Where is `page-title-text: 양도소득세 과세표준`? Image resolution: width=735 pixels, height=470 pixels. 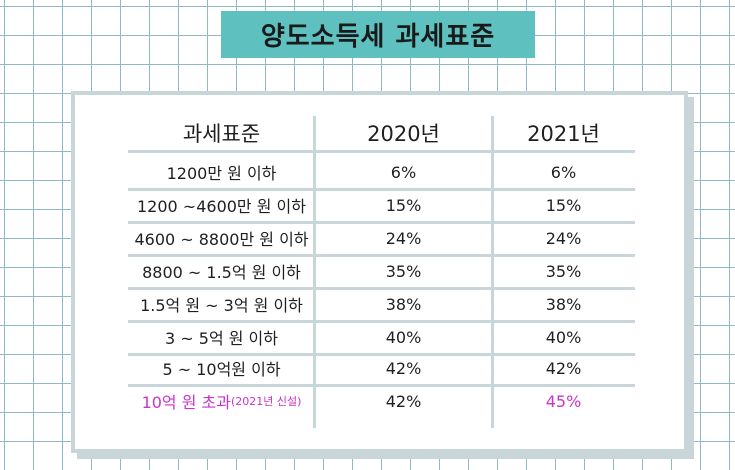
page-title-text: 양도소득세 과세표준 is located at coordinates (378, 37).